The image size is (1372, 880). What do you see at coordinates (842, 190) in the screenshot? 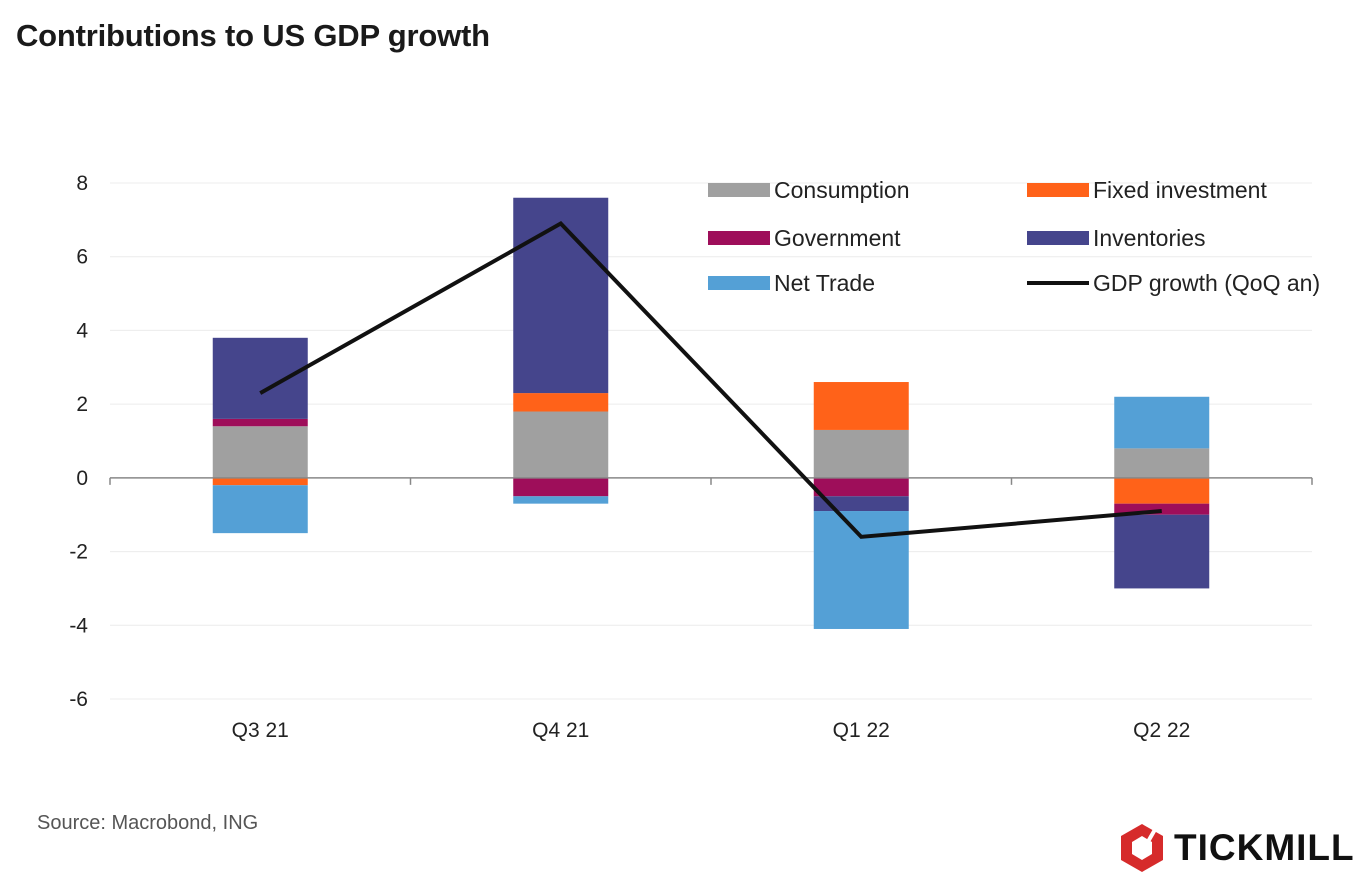
I see `legend-label-consumption: Consumption` at bounding box center [842, 190].